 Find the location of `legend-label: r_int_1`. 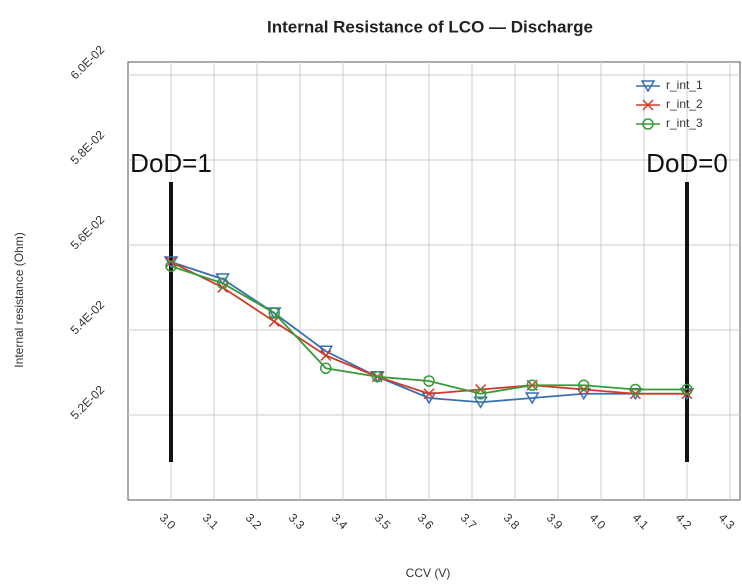

legend-label: r_int_1 is located at coordinates (684, 85).